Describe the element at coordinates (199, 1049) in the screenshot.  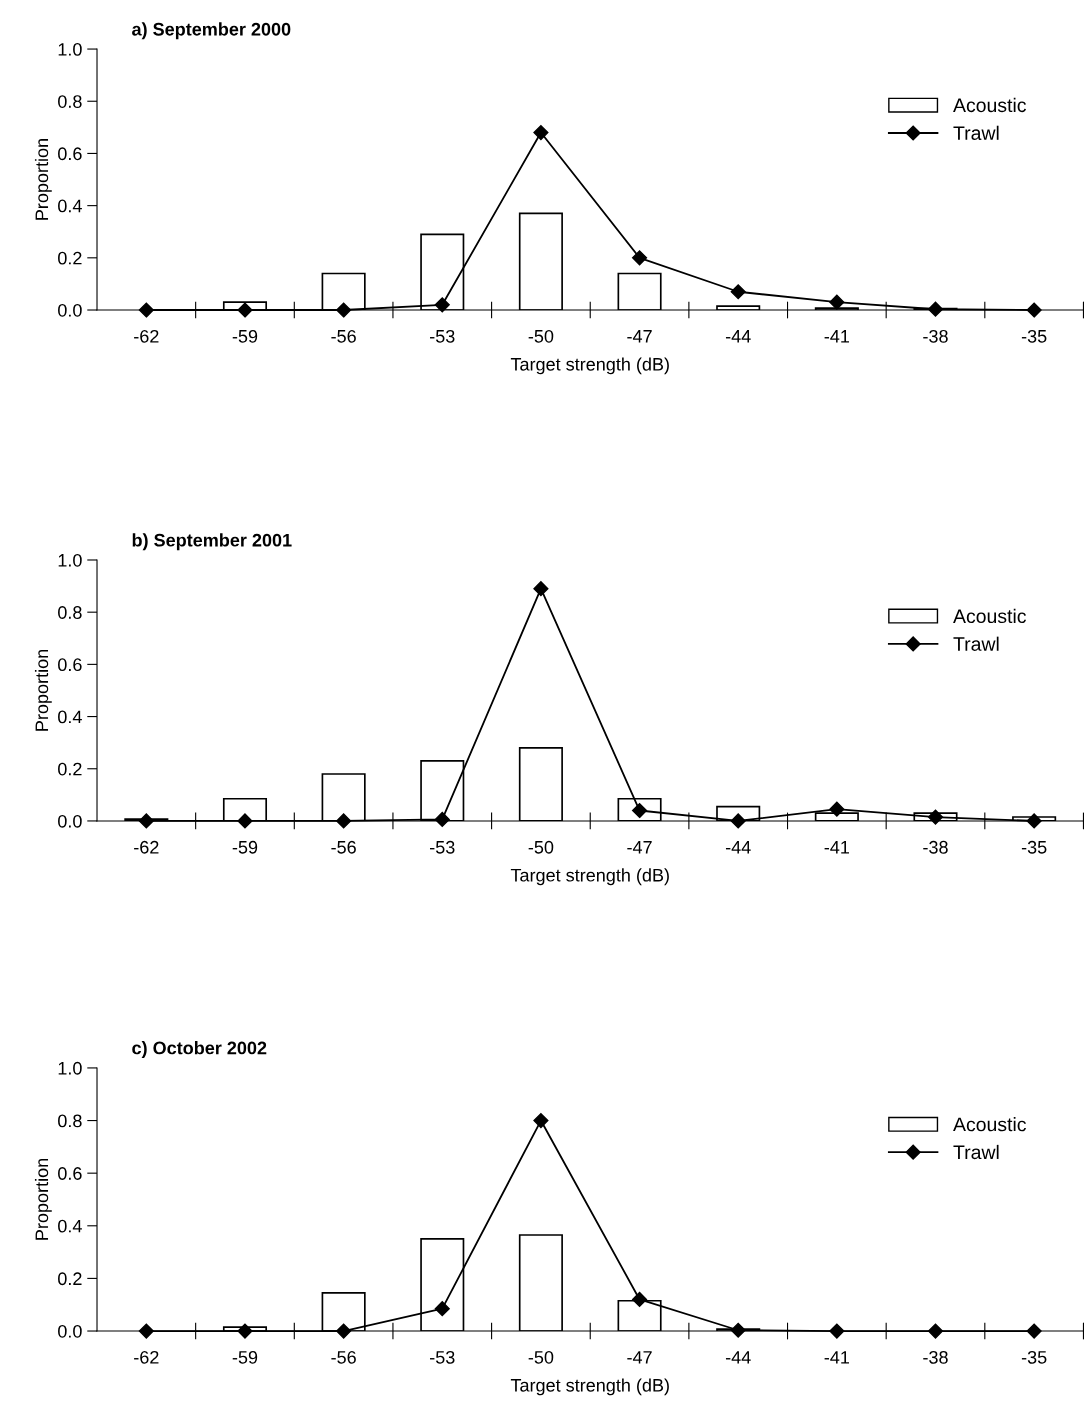
I see `chart-title: c) October 2002` at that location.